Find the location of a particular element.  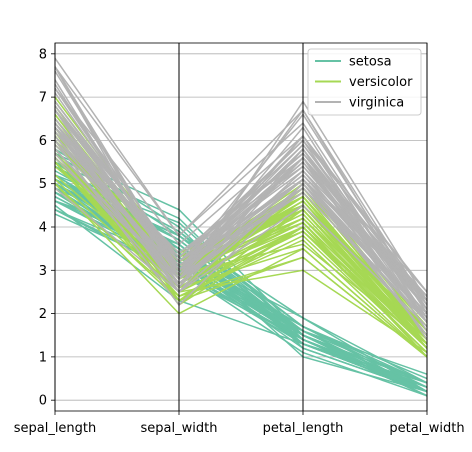

y-tick-label: 3 is located at coordinates (43, 271).